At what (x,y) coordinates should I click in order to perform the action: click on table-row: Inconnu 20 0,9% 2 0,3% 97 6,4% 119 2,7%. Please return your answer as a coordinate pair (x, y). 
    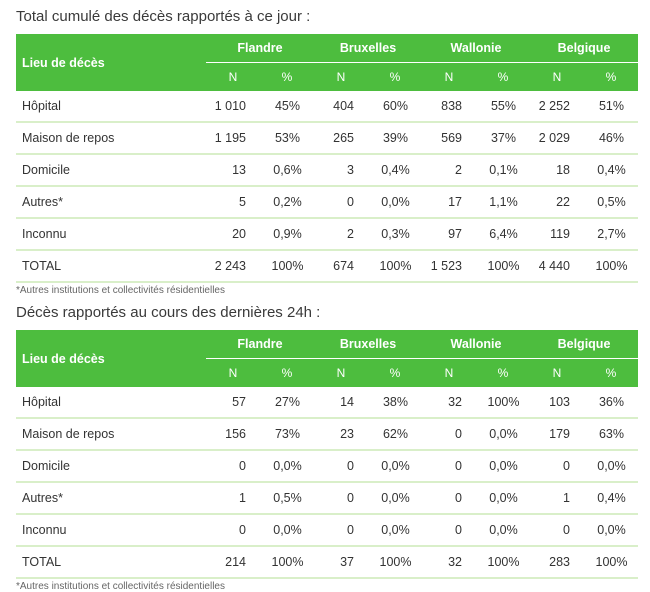
    Looking at the image, I should click on (327, 234).